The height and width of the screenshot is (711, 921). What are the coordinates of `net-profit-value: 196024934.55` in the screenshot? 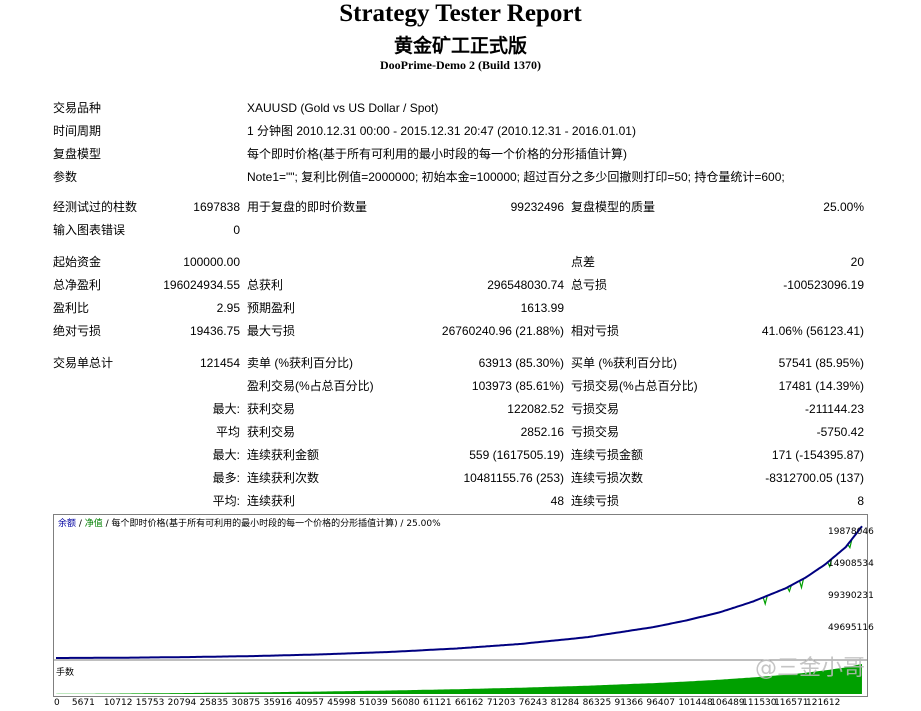 It's located at (201, 285).